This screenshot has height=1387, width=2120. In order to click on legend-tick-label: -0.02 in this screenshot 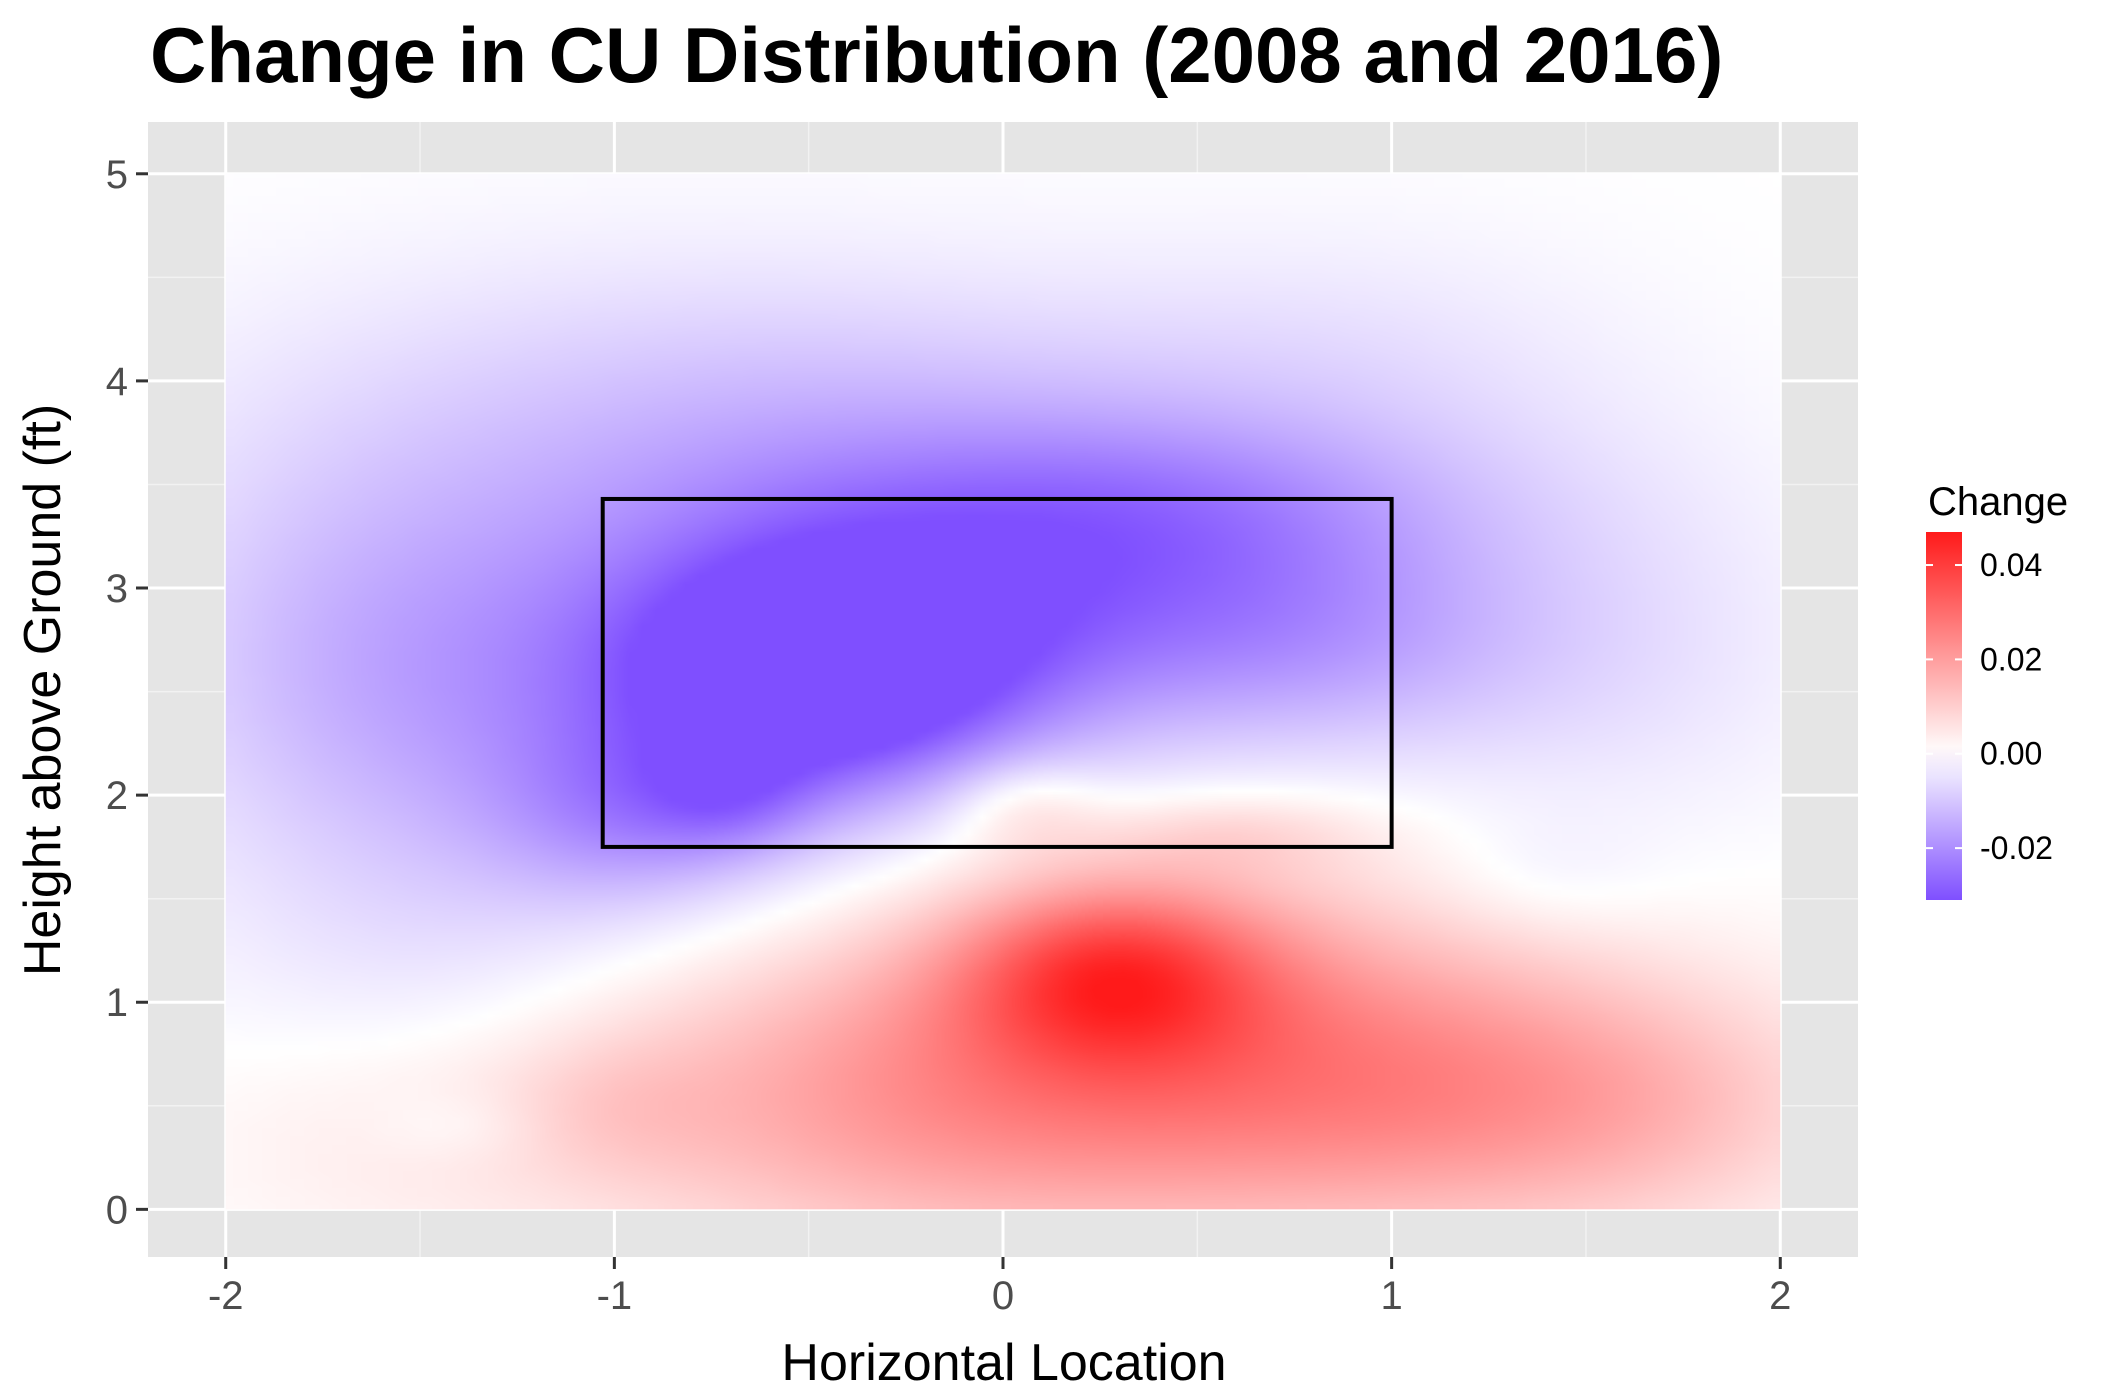, I will do `click(2016, 848)`.